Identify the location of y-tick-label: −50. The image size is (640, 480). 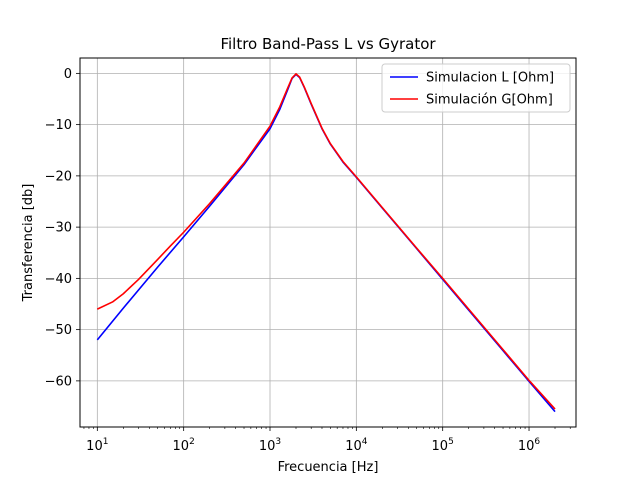
(58, 330).